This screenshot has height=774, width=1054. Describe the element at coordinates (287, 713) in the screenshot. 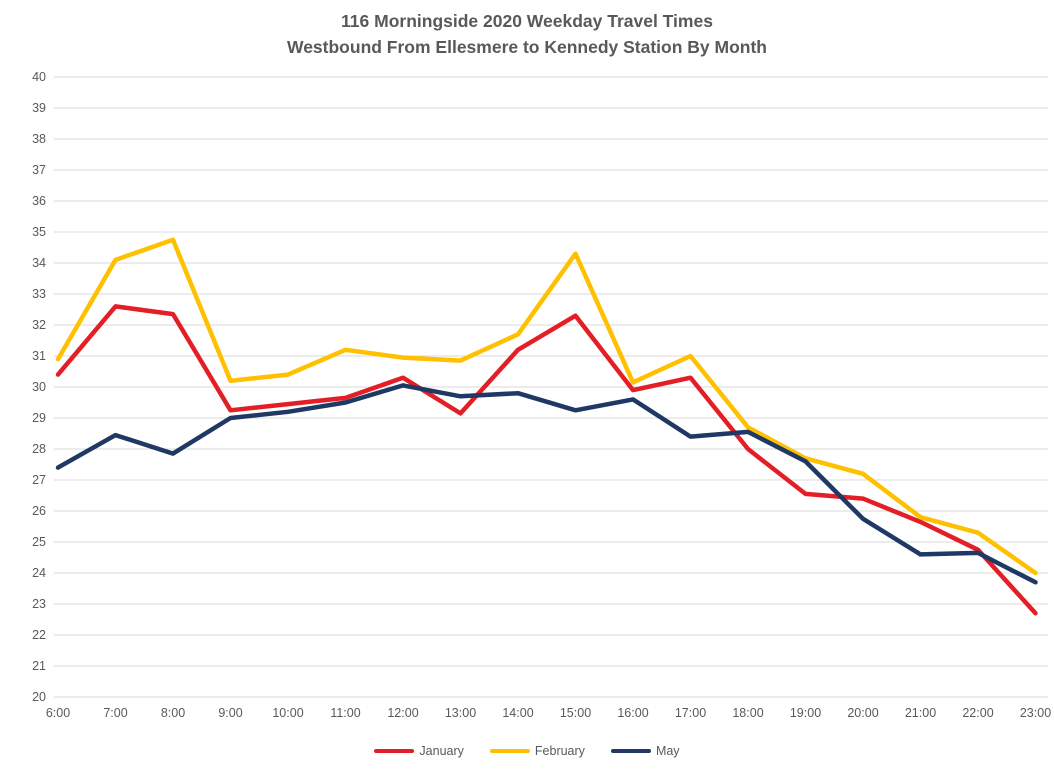

I see `x-axis-tick-label: 10:00` at that location.